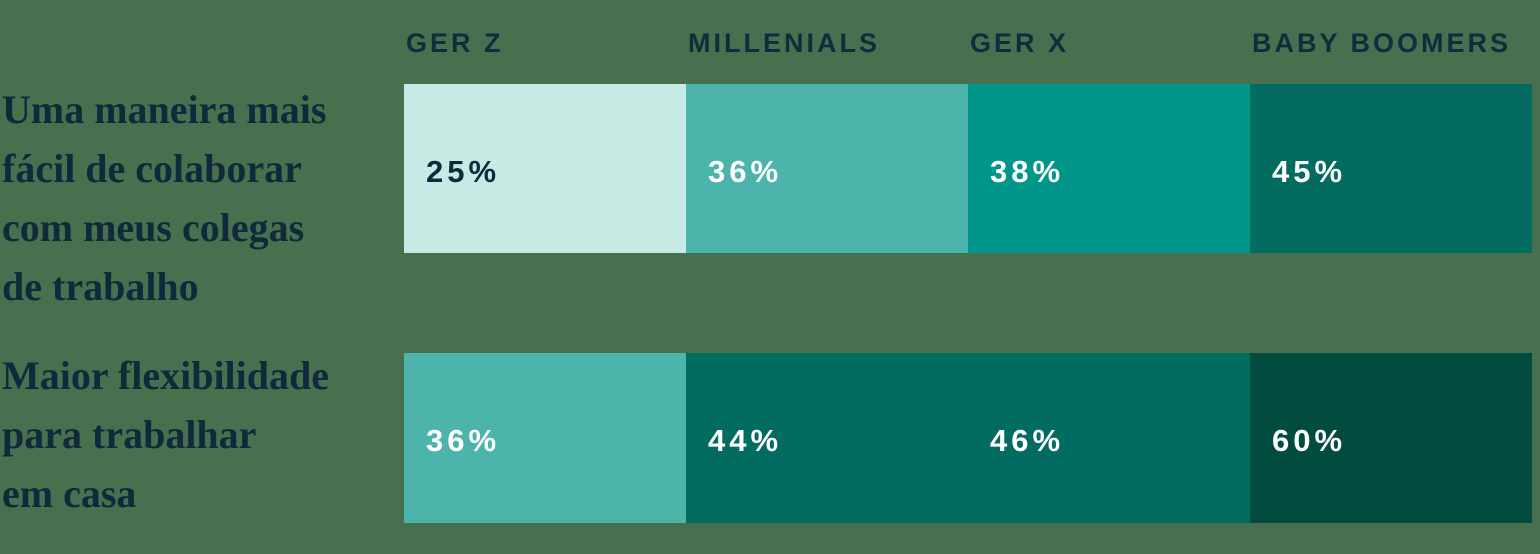 The image size is (1540, 554). What do you see at coordinates (968, 43) in the screenshot?
I see `column-headers: GER Z MILLENIALS GER X BABY BOOMERS` at bounding box center [968, 43].